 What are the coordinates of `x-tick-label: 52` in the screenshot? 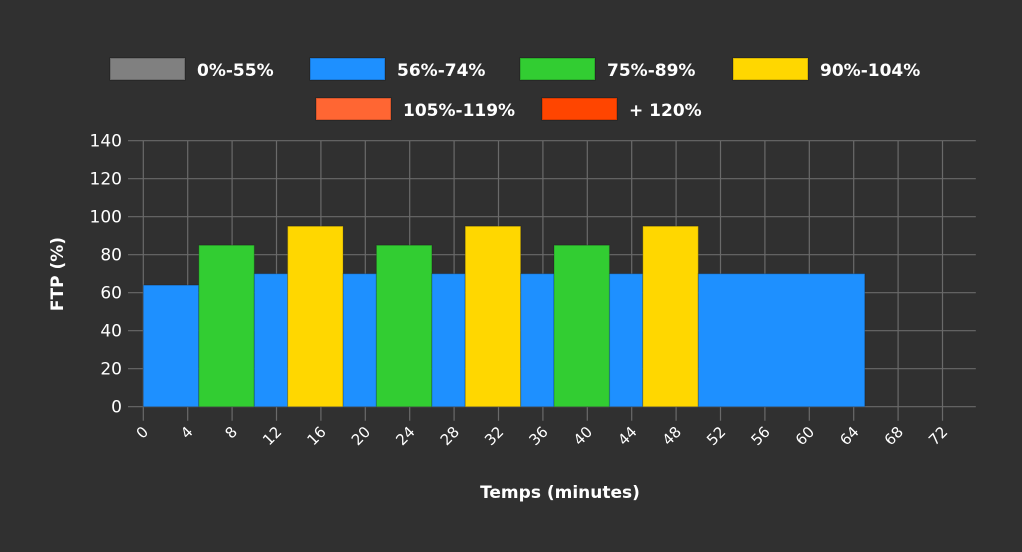 It's located at (716, 436).